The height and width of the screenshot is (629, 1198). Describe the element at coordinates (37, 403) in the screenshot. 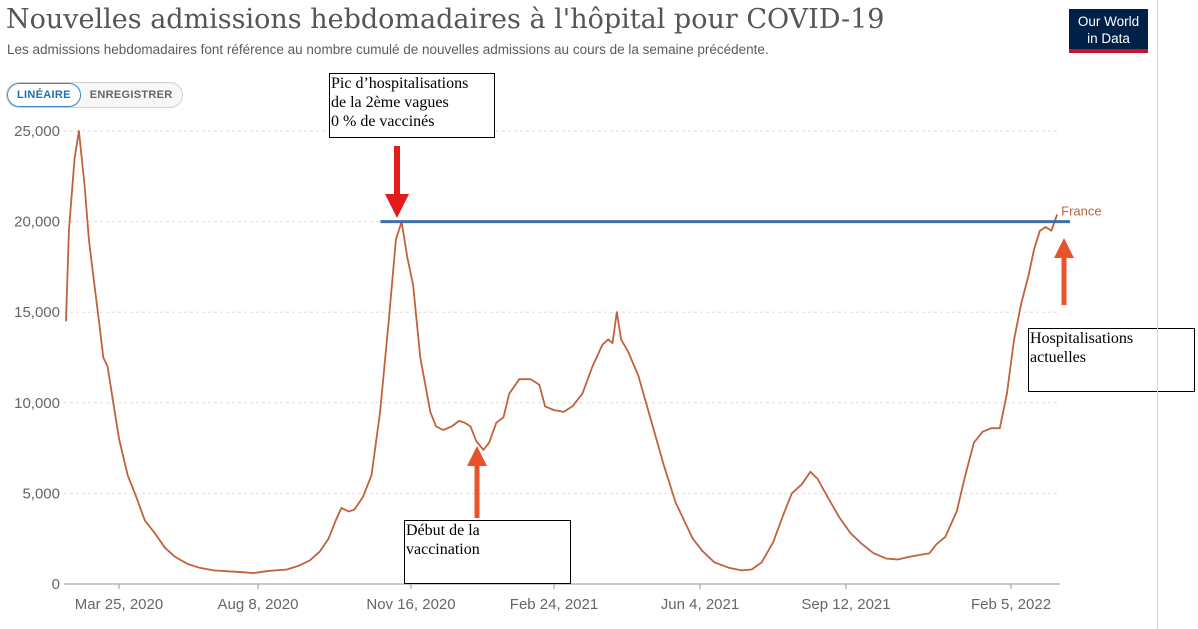

I see `y-tick-label: 10,000` at that location.